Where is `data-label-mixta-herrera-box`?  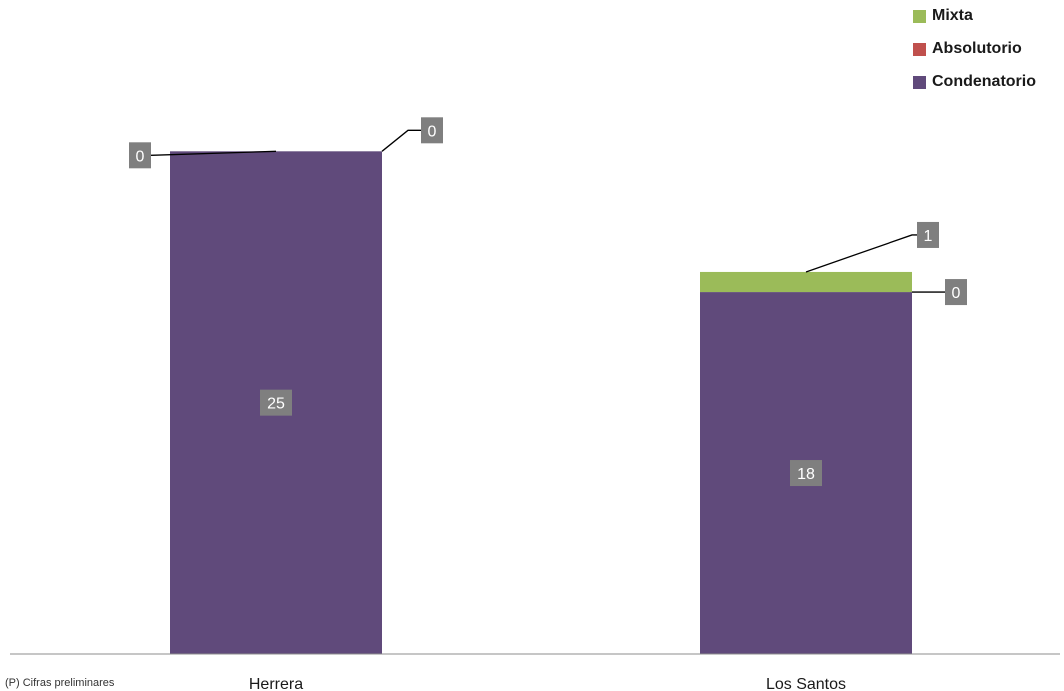
data-label-mixta-herrera-box is located at coordinates (432, 130).